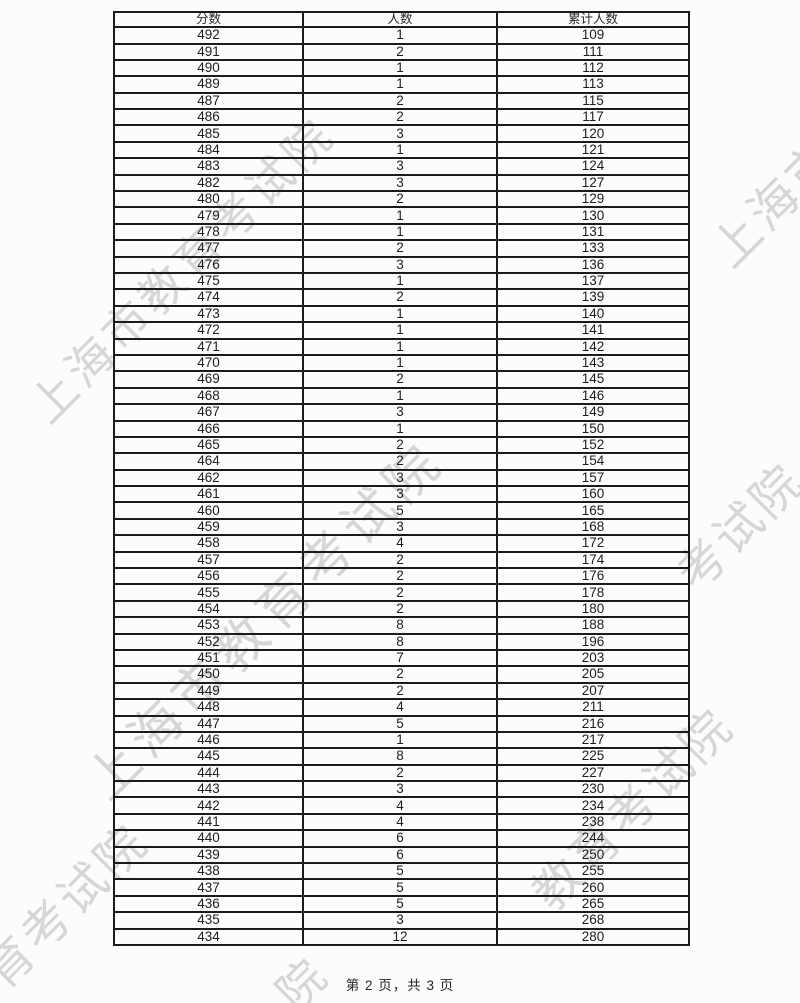  Describe the element at coordinates (593, 937) in the screenshot. I see `cell-cumulative: 280` at that location.